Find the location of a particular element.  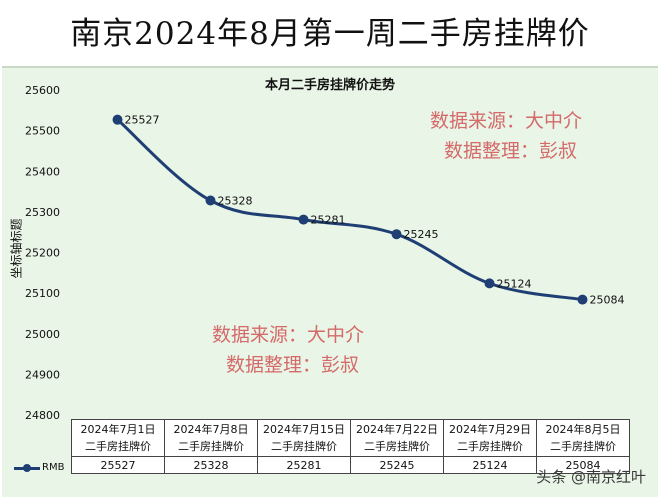

data-table-header-cell: 2024年7月29日 二手房挂牌价 is located at coordinates (490, 438).